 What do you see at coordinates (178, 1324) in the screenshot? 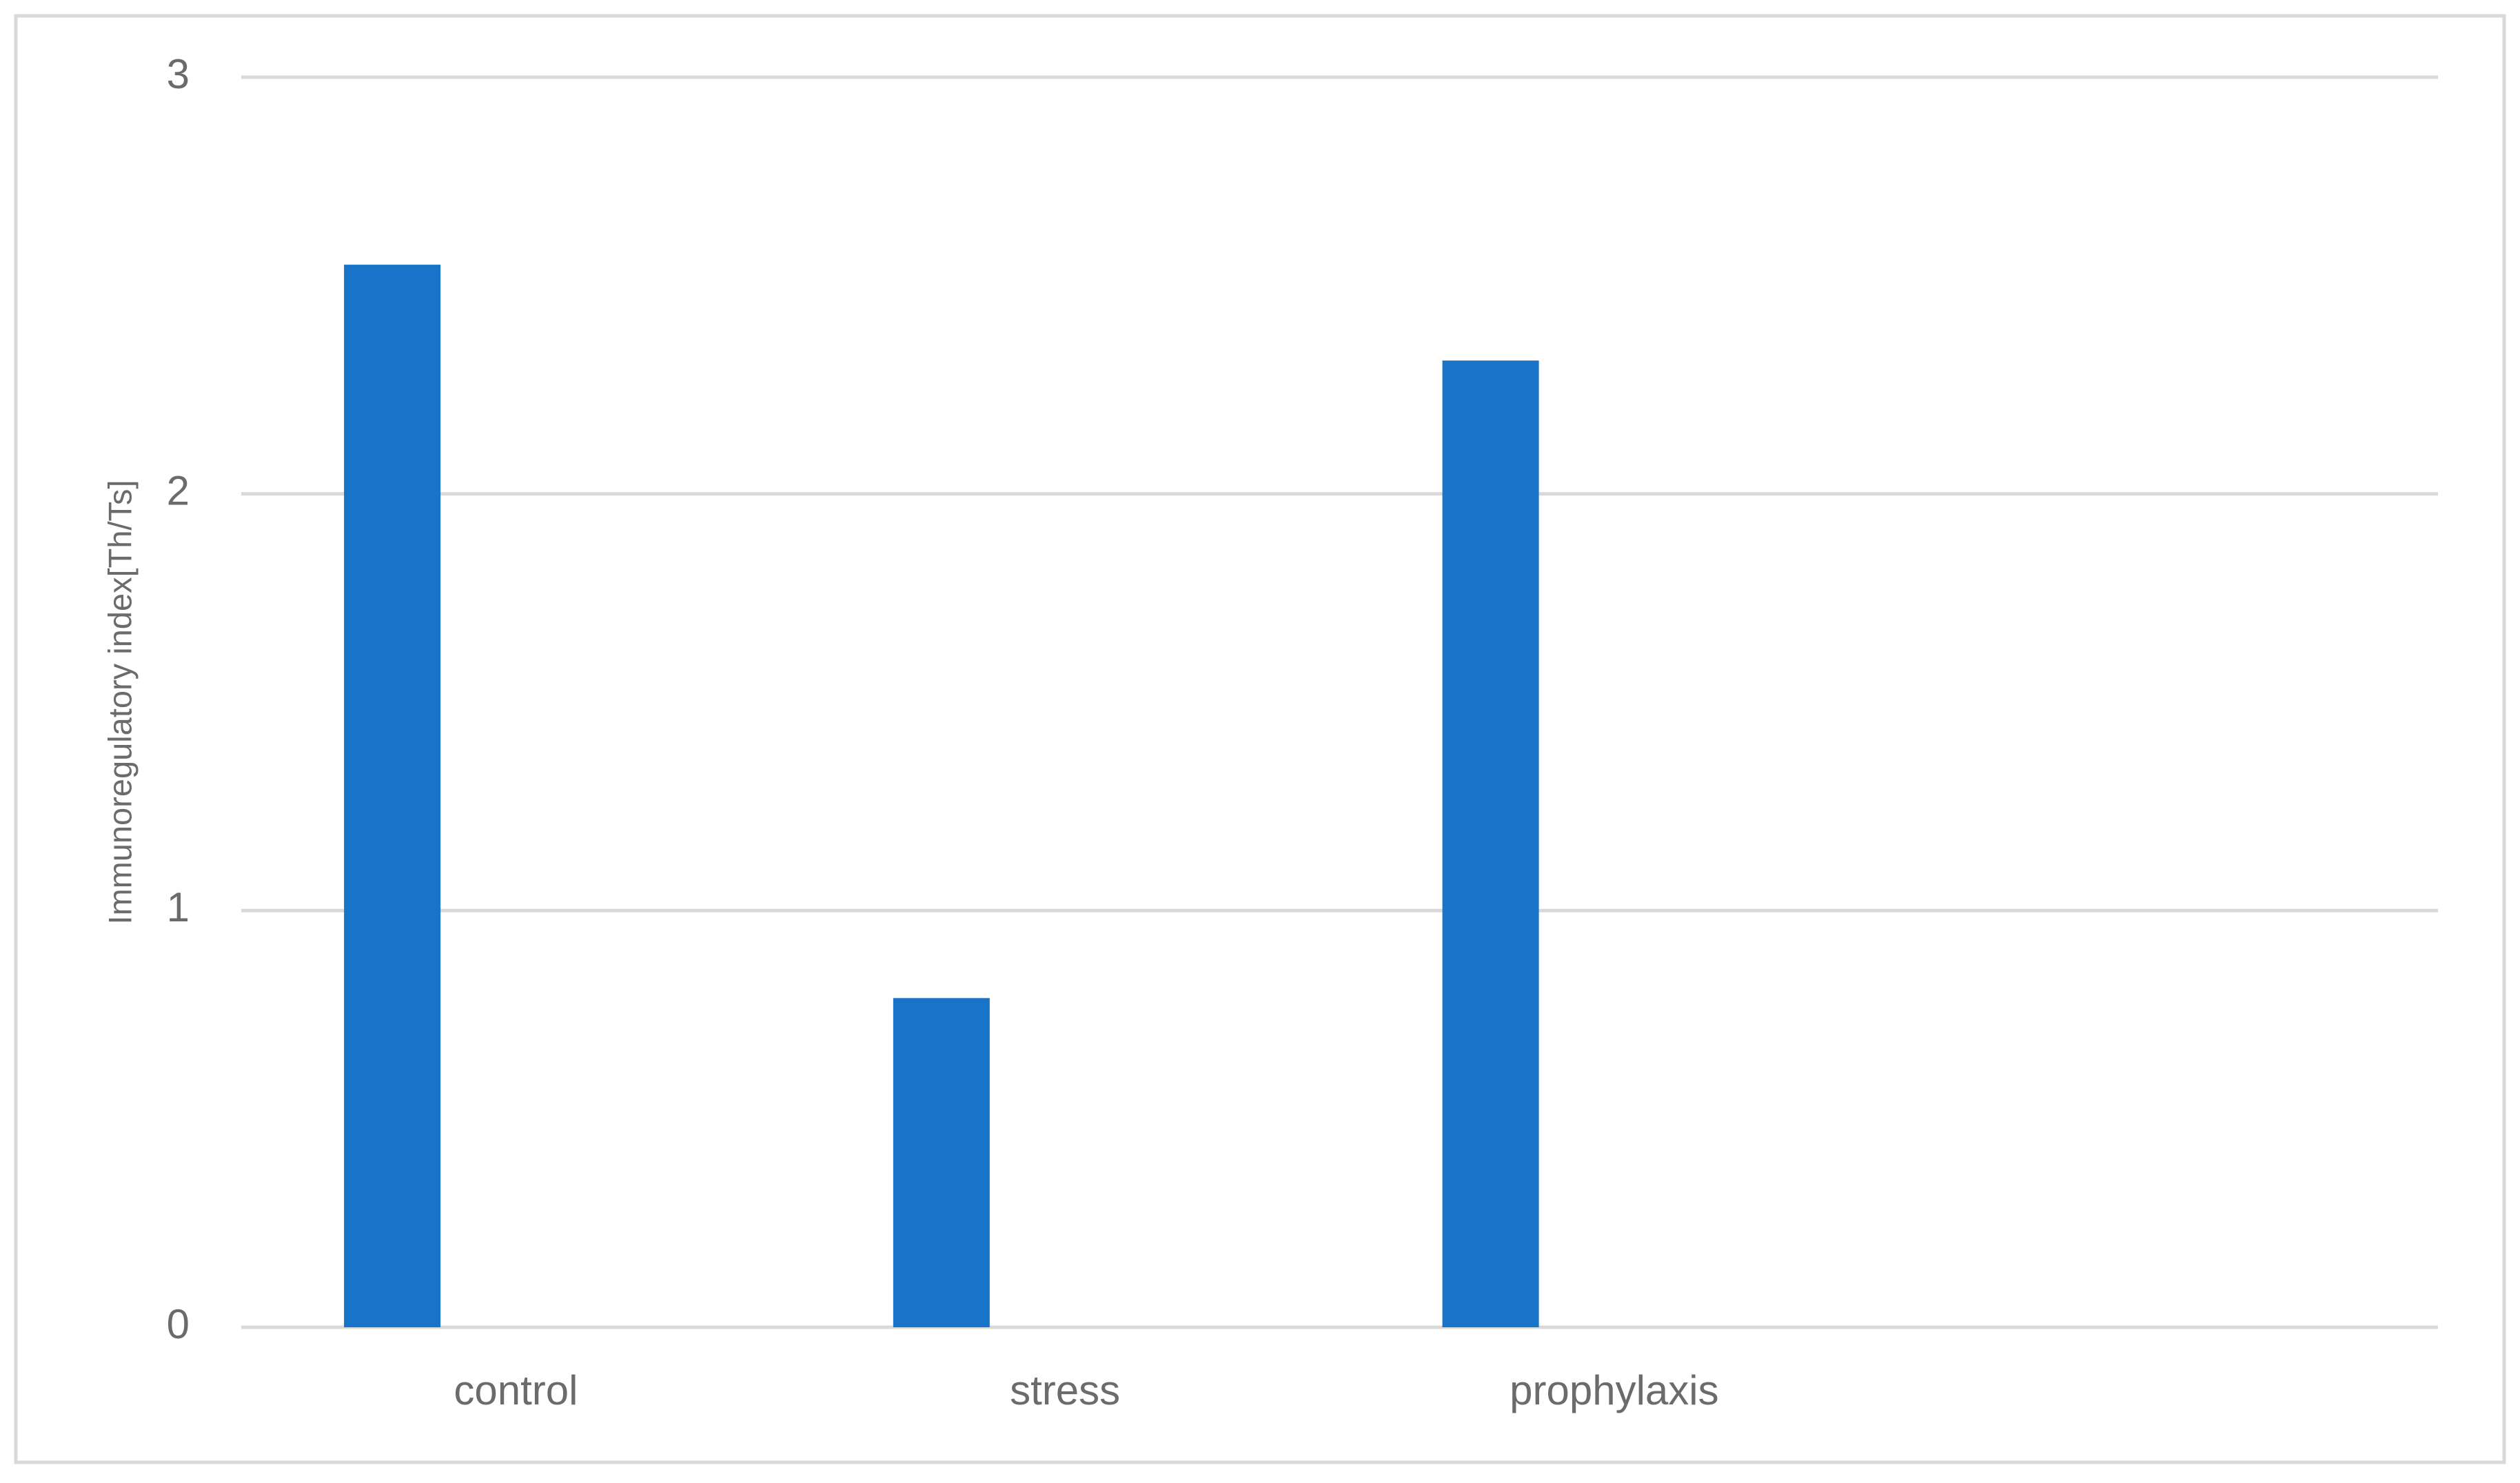
I see `y-tick-label: 0` at bounding box center [178, 1324].